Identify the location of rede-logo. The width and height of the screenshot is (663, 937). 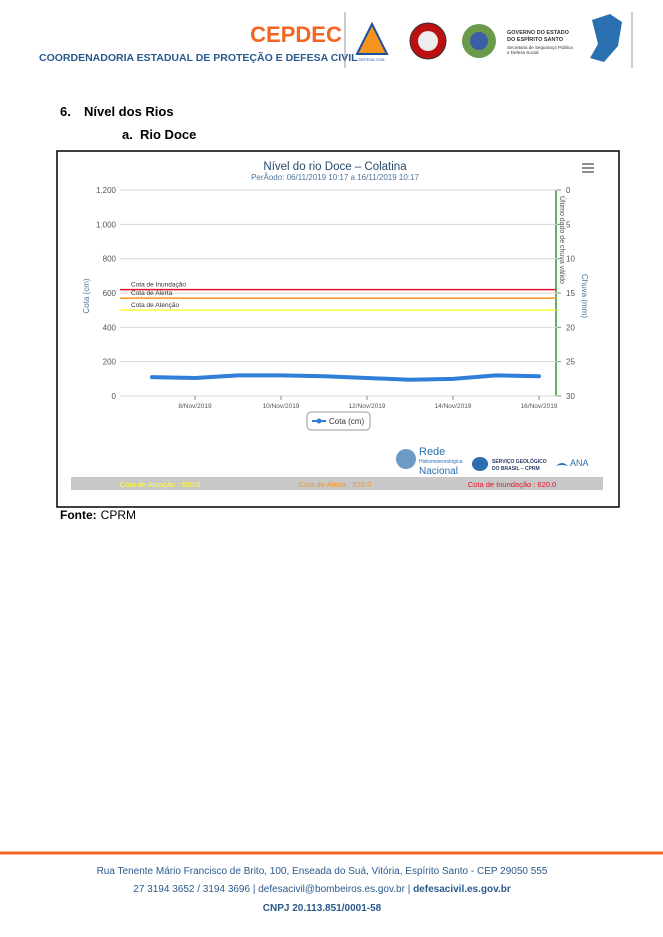
(406, 459).